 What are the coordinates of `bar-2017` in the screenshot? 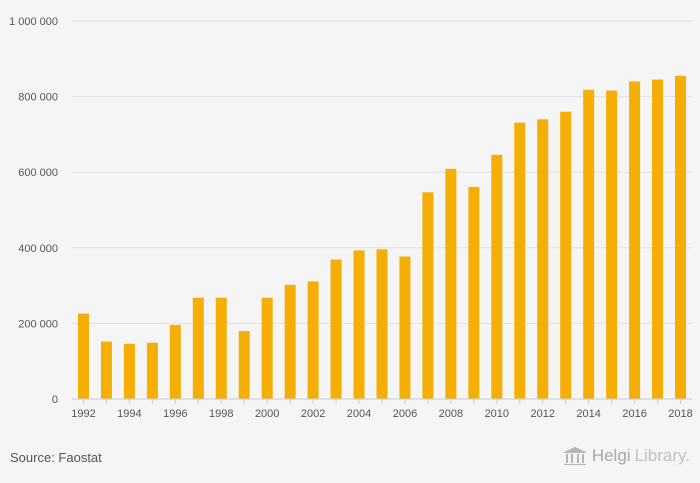 It's located at (658, 239).